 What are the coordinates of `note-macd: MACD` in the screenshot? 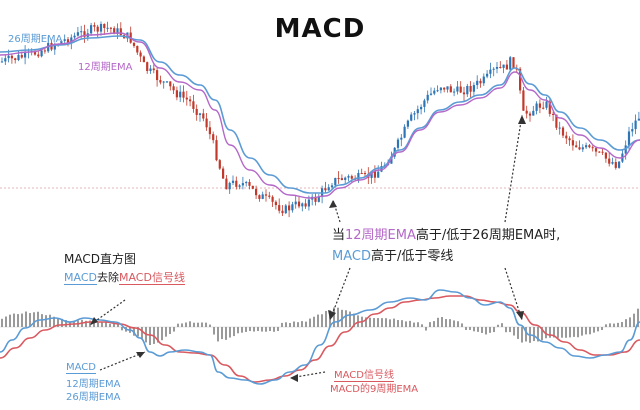 It's located at (351, 256).